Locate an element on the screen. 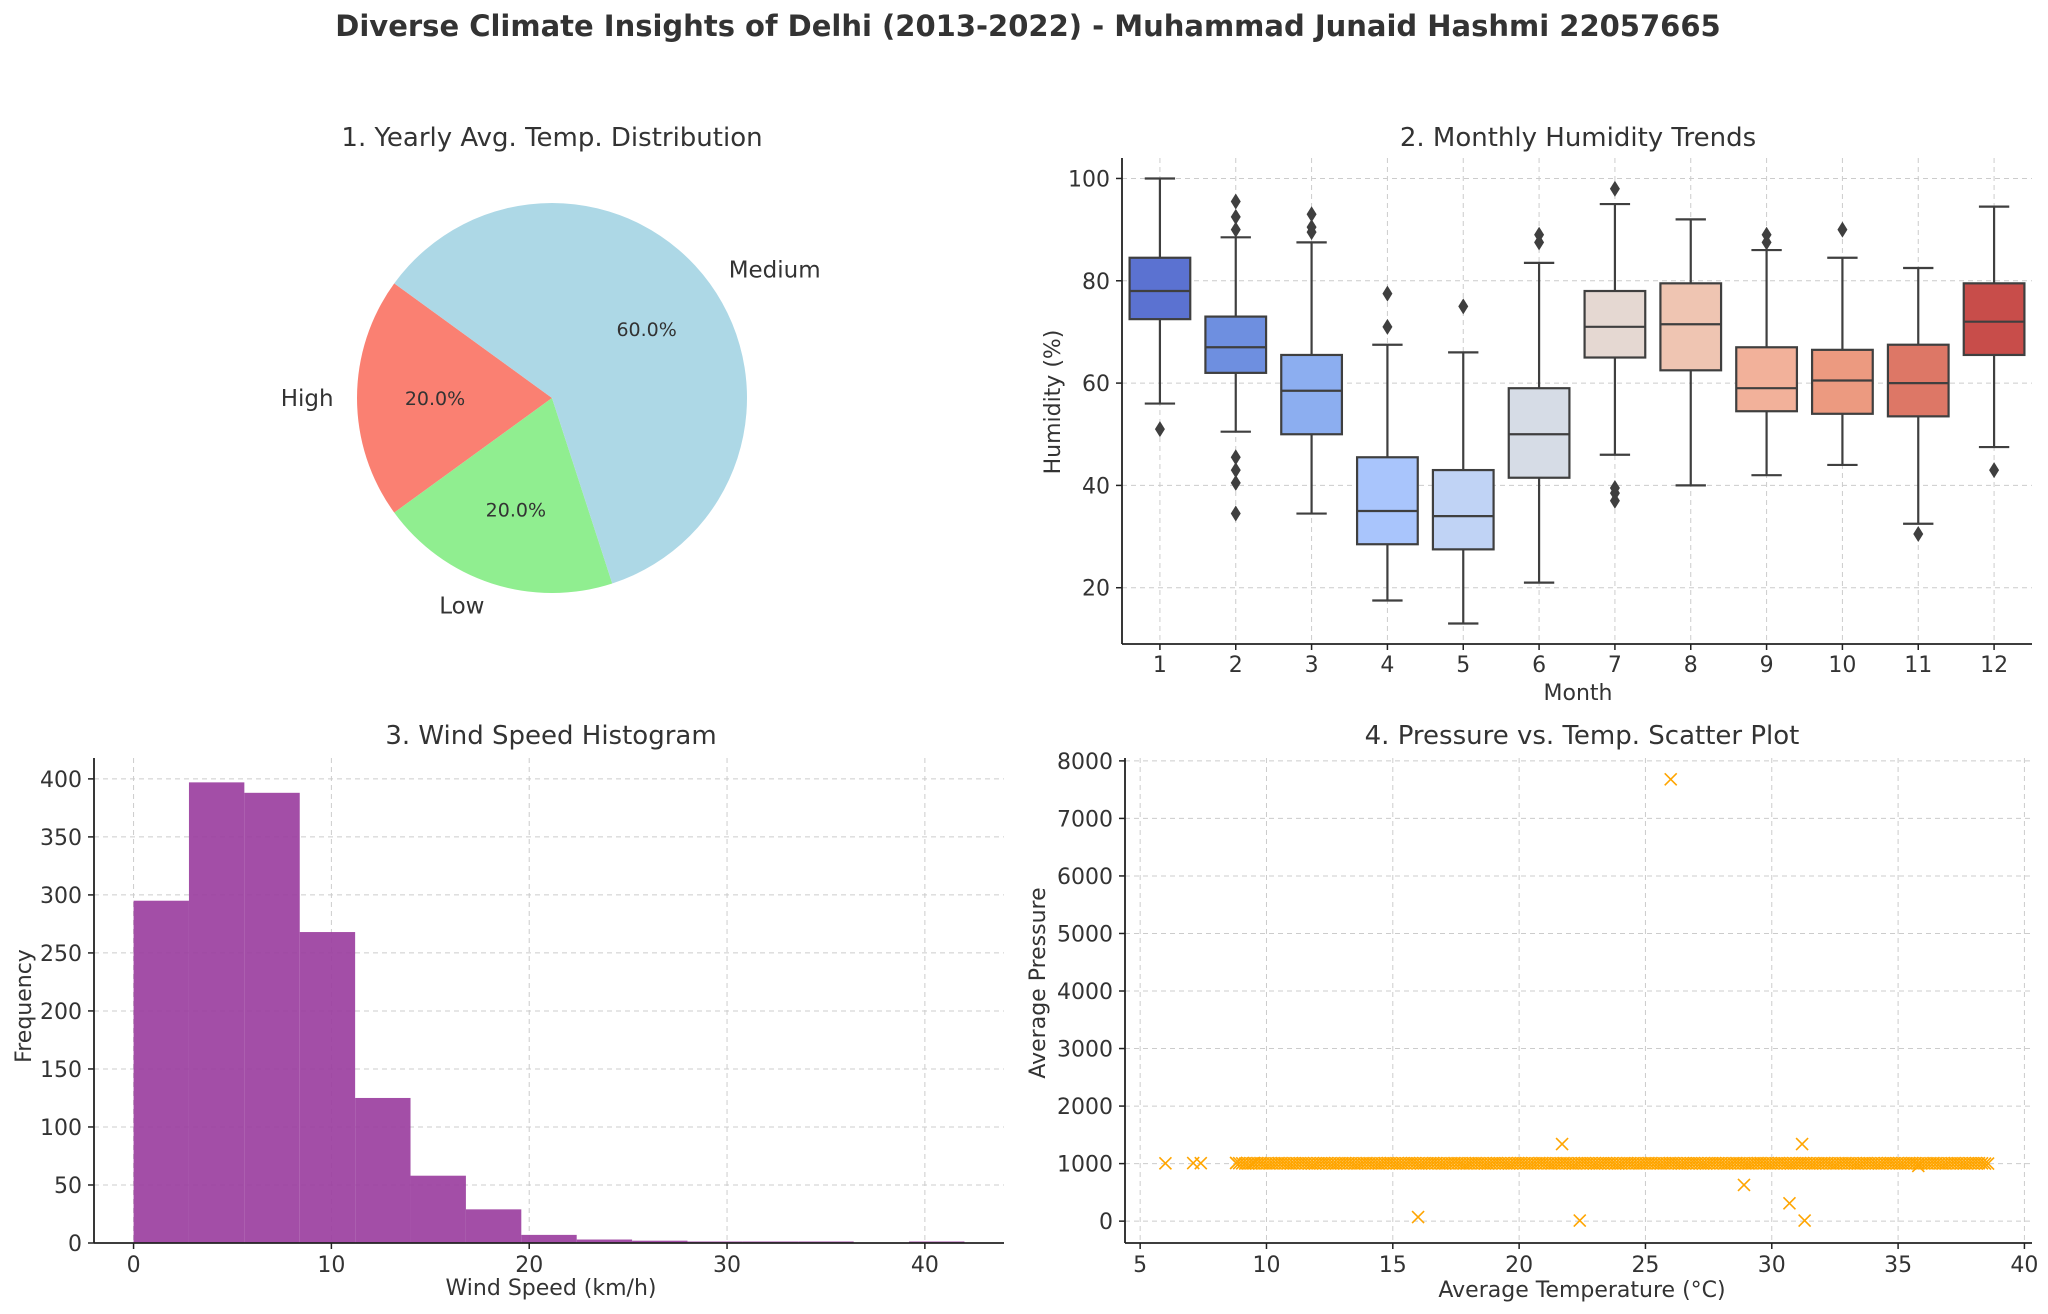  scatter-xtick-label: 5 is located at coordinates (1140, 1265).